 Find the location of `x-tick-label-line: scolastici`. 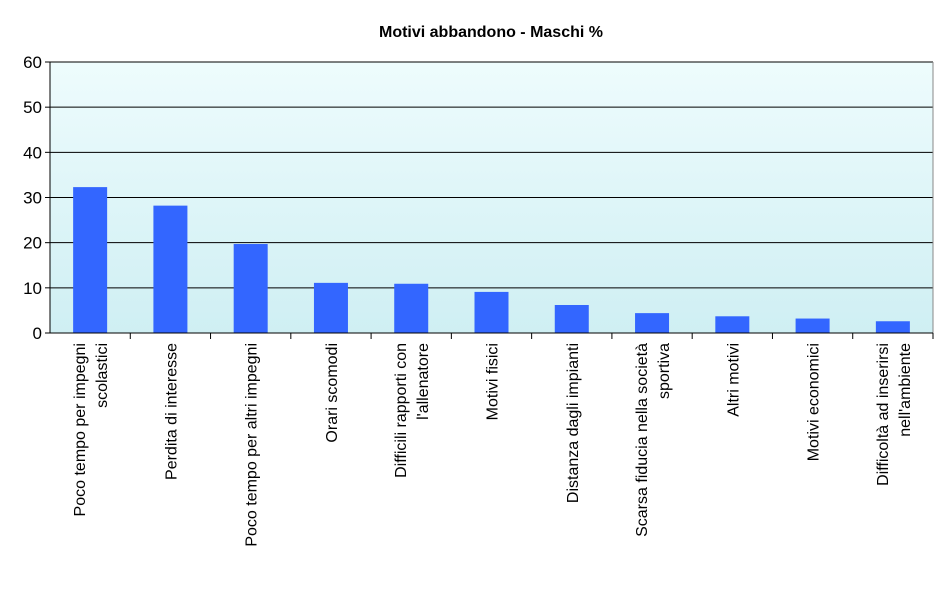

x-tick-label-line: scolastici is located at coordinates (102, 375).